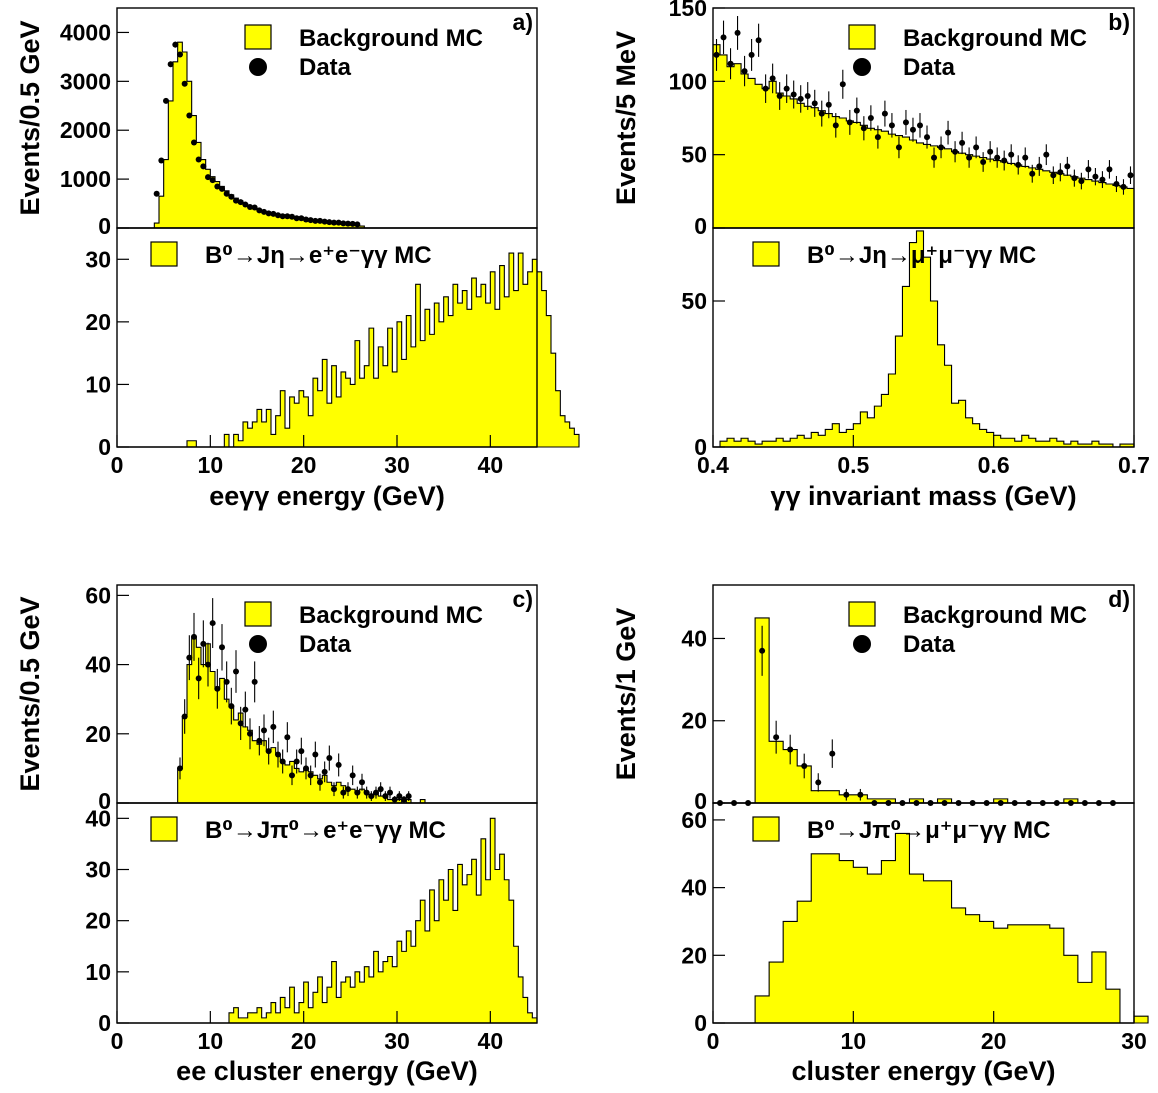 The width and height of the screenshot is (1158, 1093). I want to click on bottom-ytick-label: 20, so click(98, 322).